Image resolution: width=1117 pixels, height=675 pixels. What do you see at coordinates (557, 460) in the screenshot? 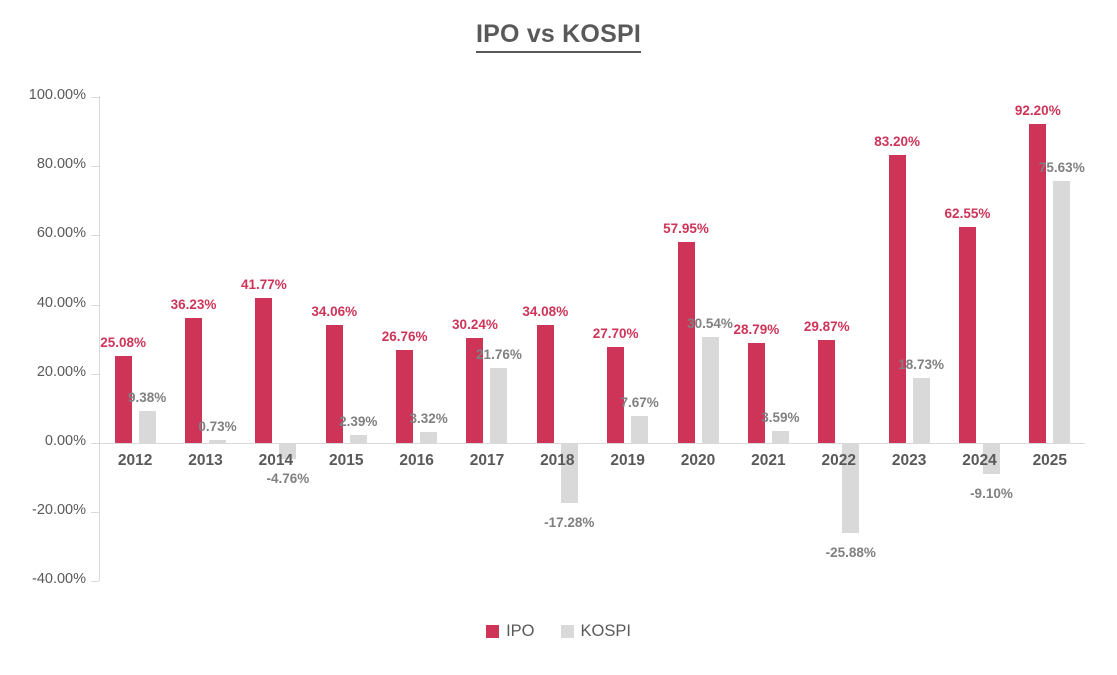
I see `x-axis-label-2018: 2018` at bounding box center [557, 460].